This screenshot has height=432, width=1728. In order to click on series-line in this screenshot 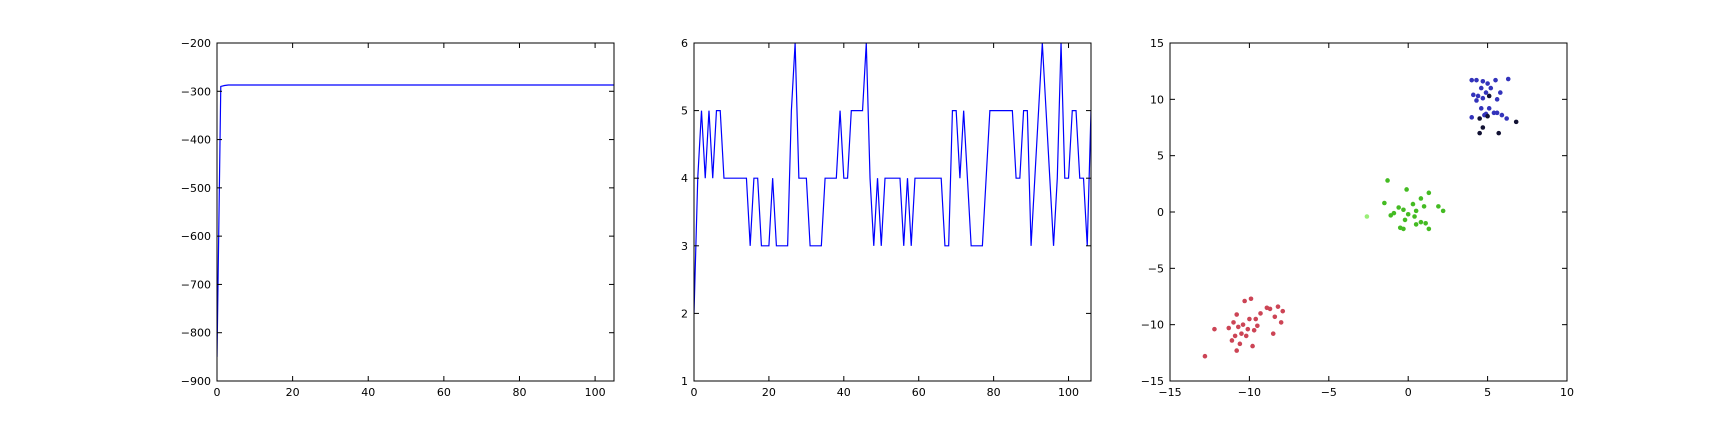, I will do `click(415, 220)`.